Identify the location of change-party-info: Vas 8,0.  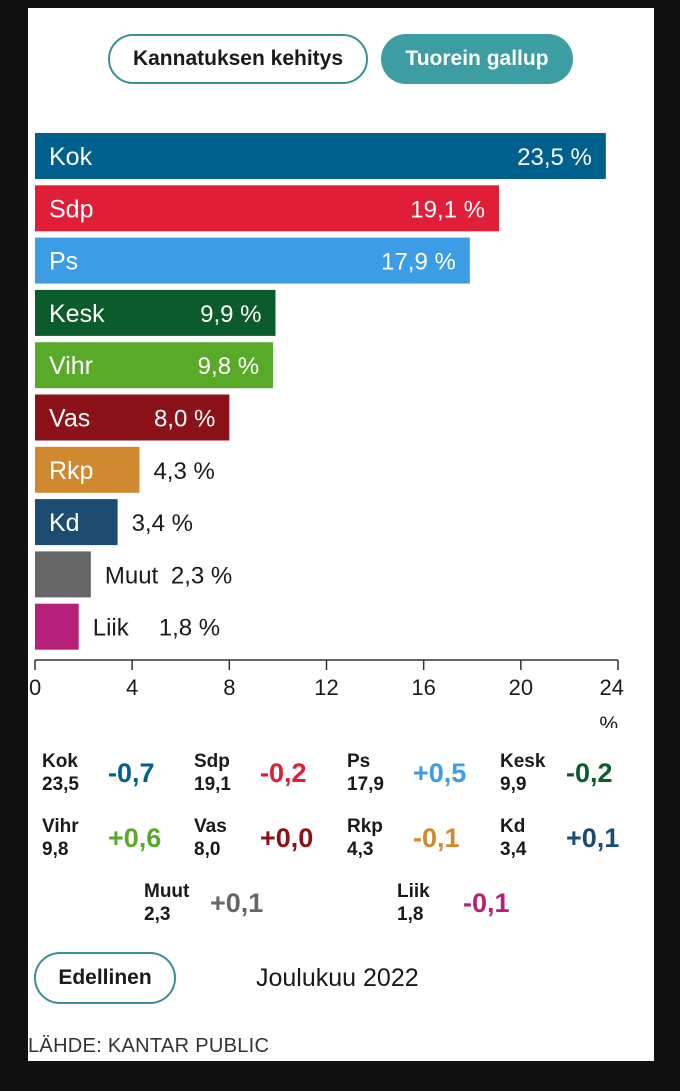
(225, 838).